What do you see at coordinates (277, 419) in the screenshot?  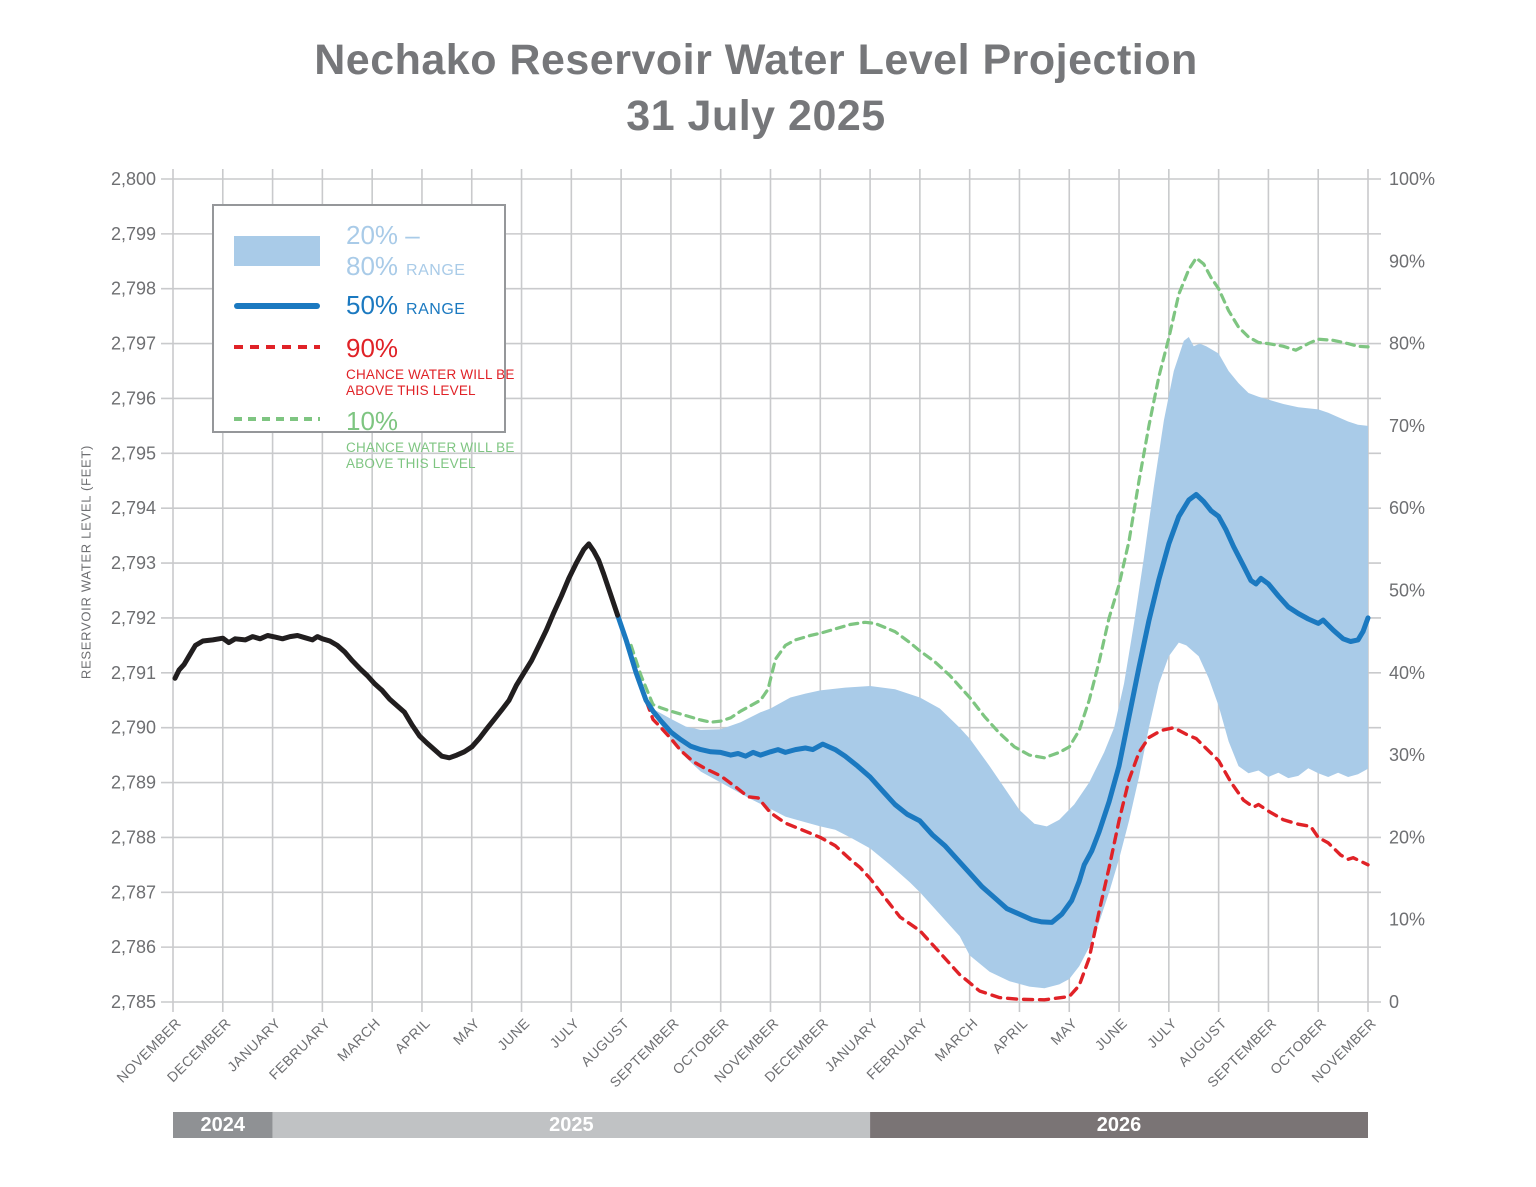 I see `p10-dash-swatch-icon` at bounding box center [277, 419].